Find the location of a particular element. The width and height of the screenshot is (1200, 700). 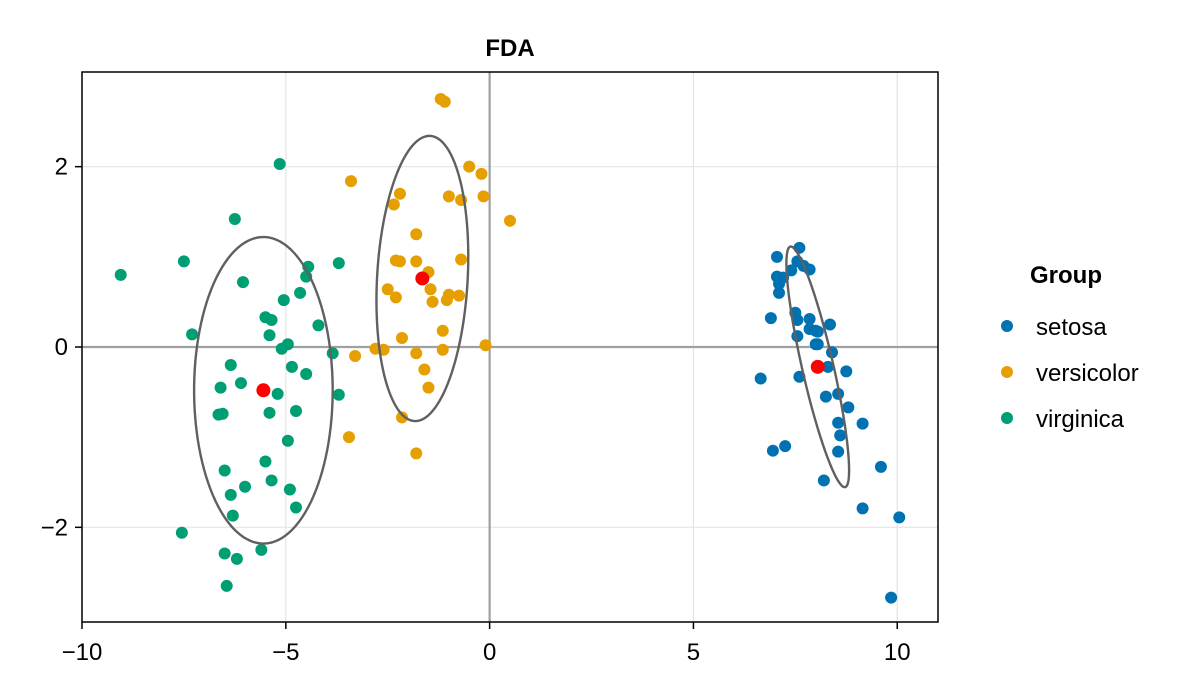

centroid-versicolor is located at coordinates (422, 278).